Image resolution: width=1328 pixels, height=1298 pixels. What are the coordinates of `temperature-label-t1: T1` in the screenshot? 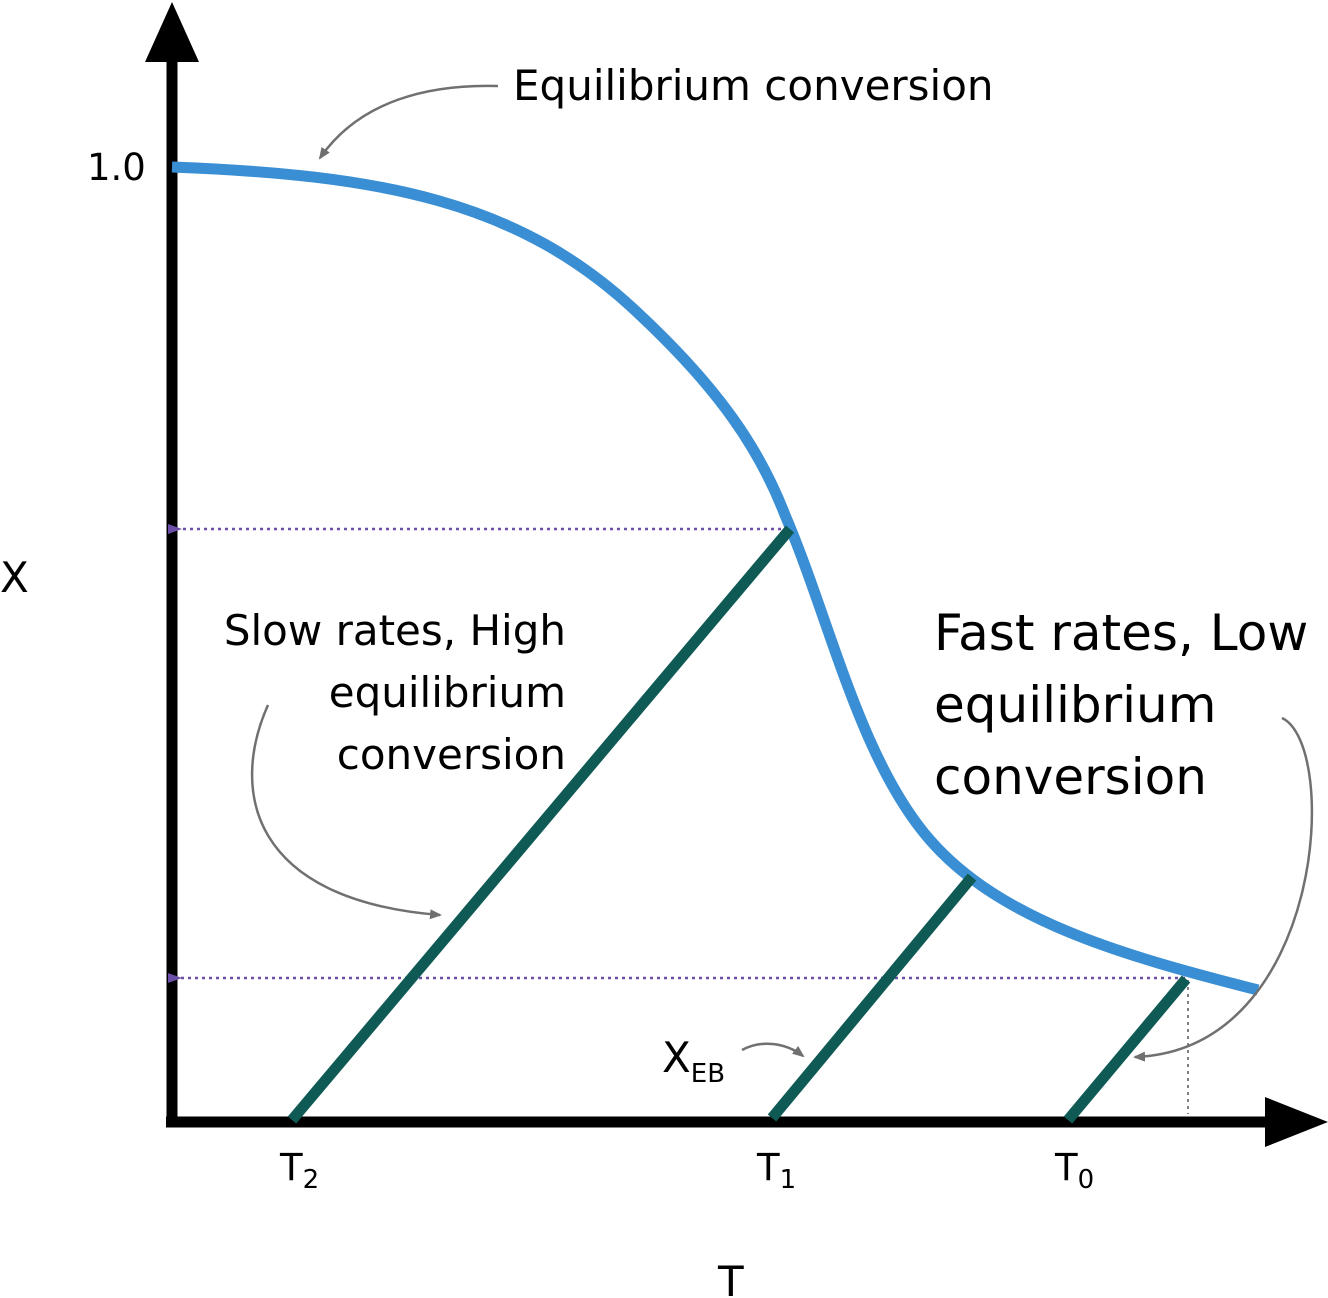 It's located at (776, 1170).